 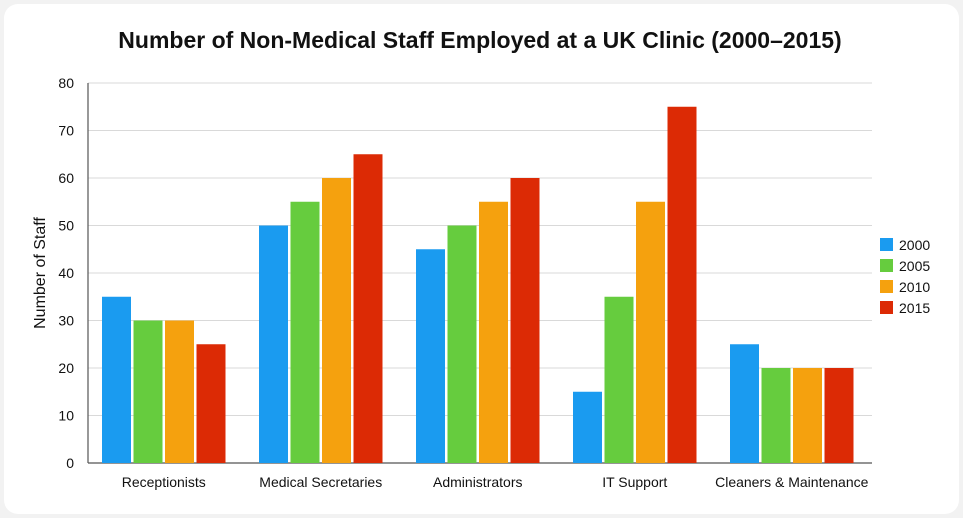 I want to click on legend-label: 2010, so click(x=914, y=287).